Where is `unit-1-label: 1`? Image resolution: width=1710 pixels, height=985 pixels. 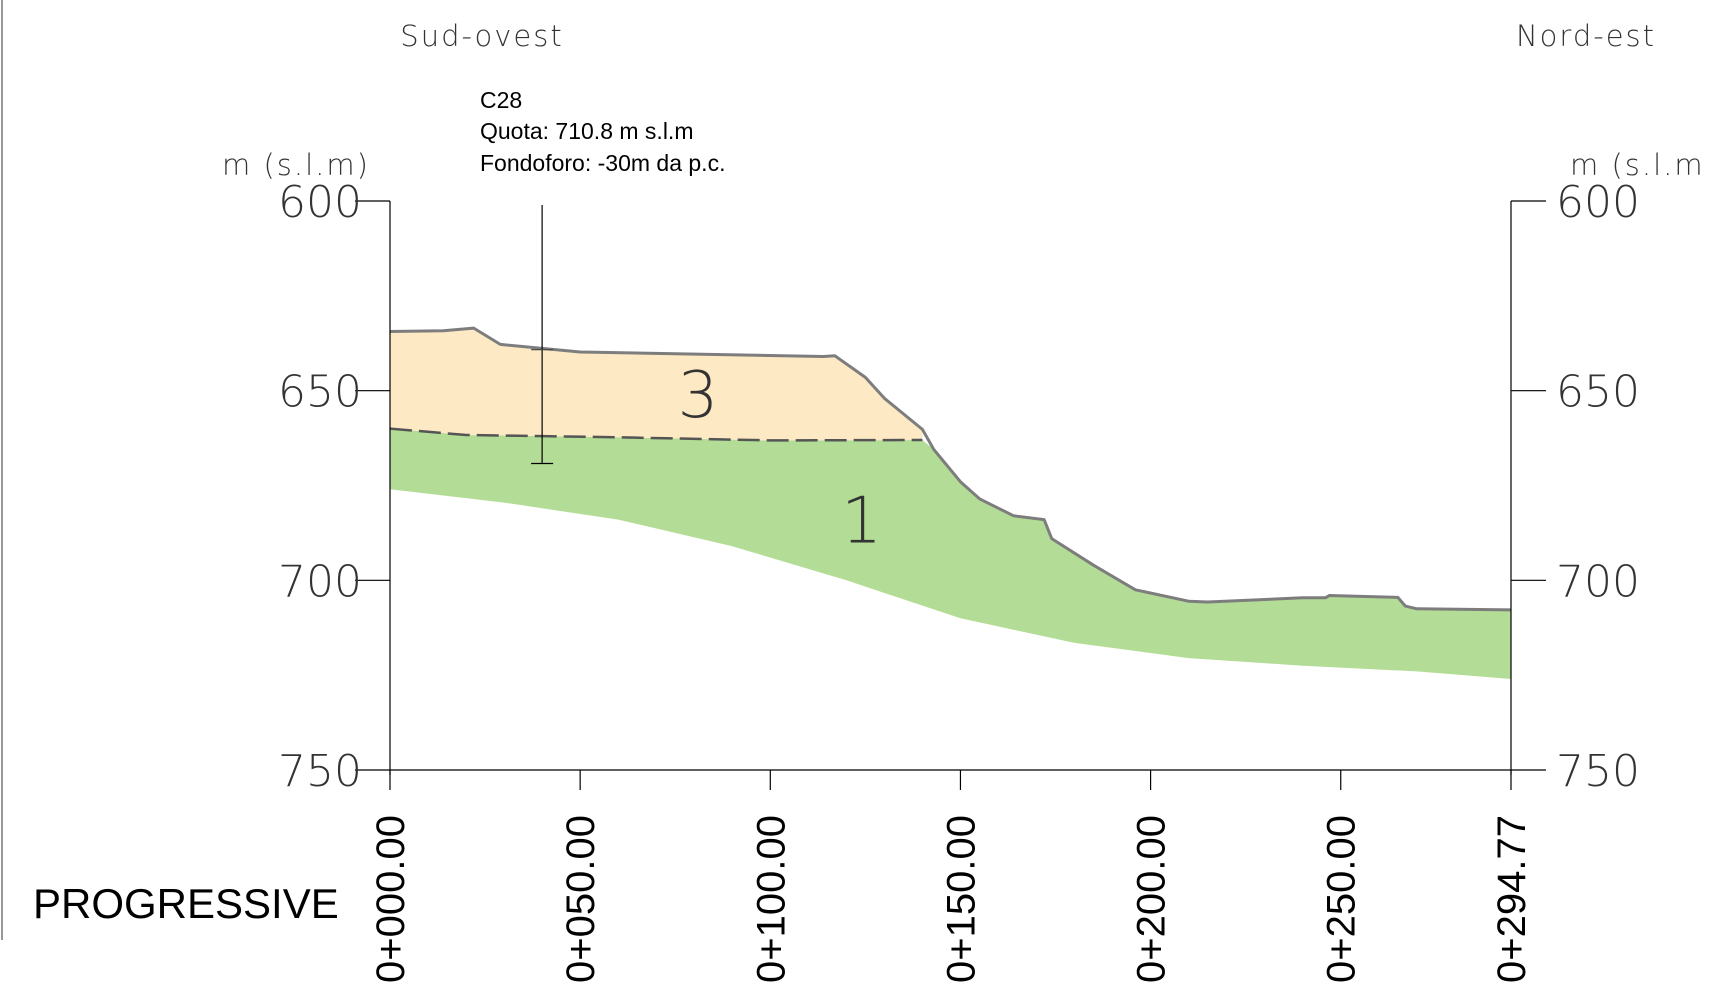 unit-1-label: 1 is located at coordinates (861, 521).